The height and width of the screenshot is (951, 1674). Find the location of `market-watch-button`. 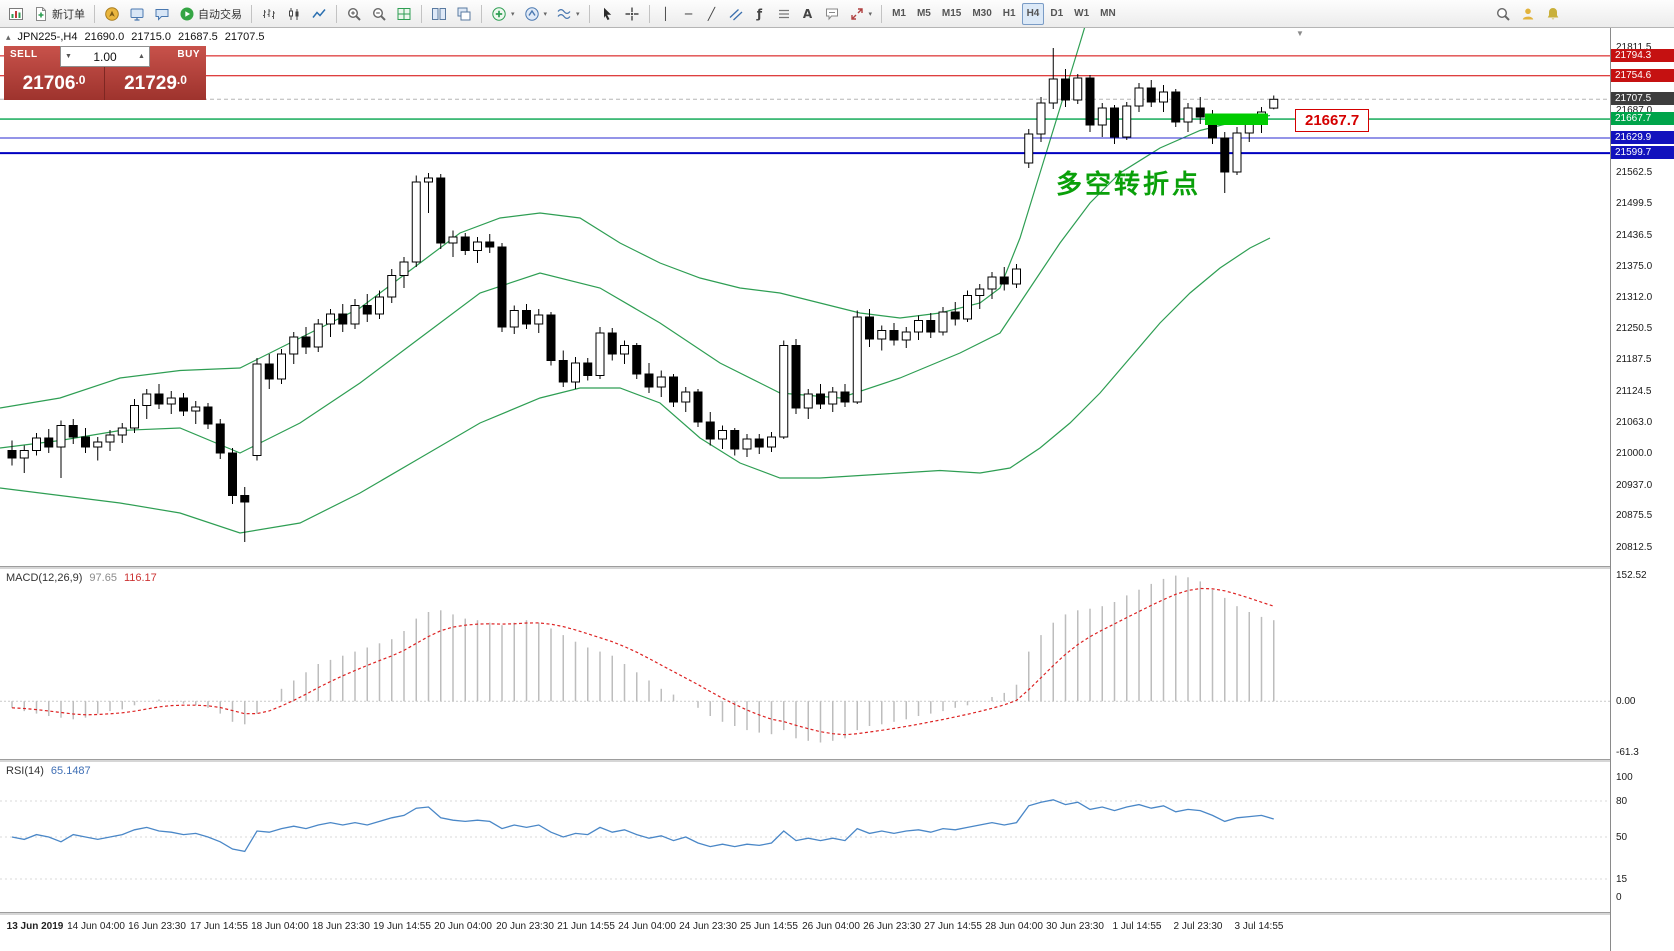

market-watch-button is located at coordinates (137, 14).